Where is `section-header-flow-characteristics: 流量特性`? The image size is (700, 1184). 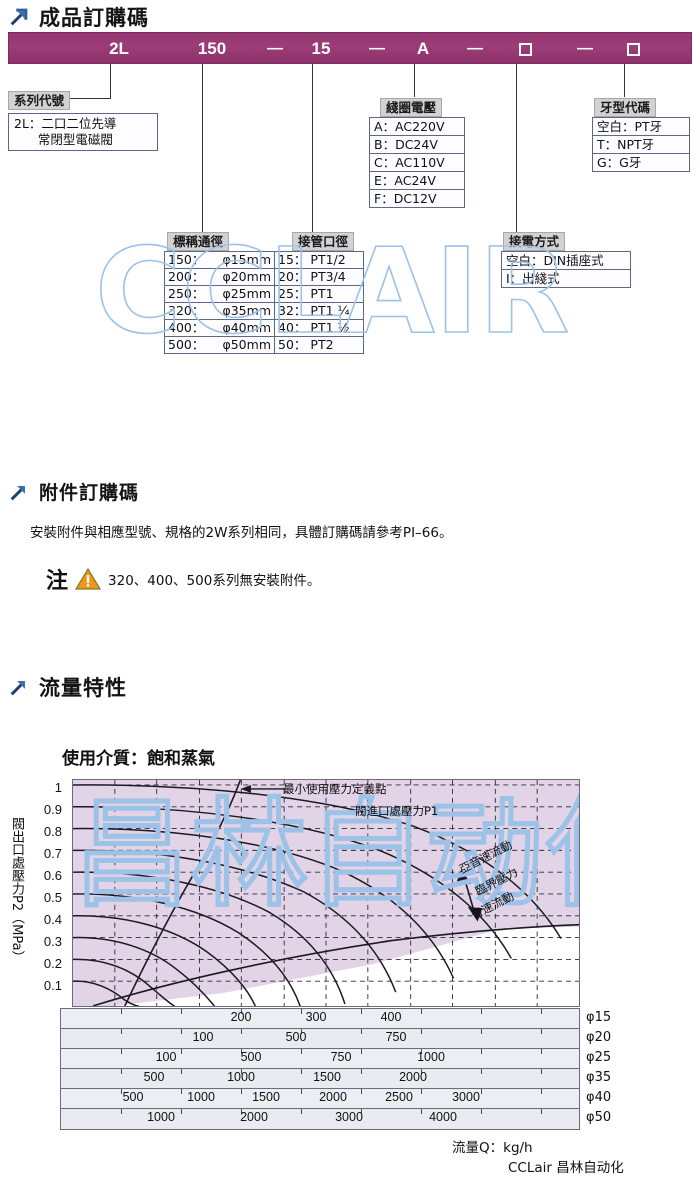
section-header-flow-characteristics: 流量特性 is located at coordinates (67, 687).